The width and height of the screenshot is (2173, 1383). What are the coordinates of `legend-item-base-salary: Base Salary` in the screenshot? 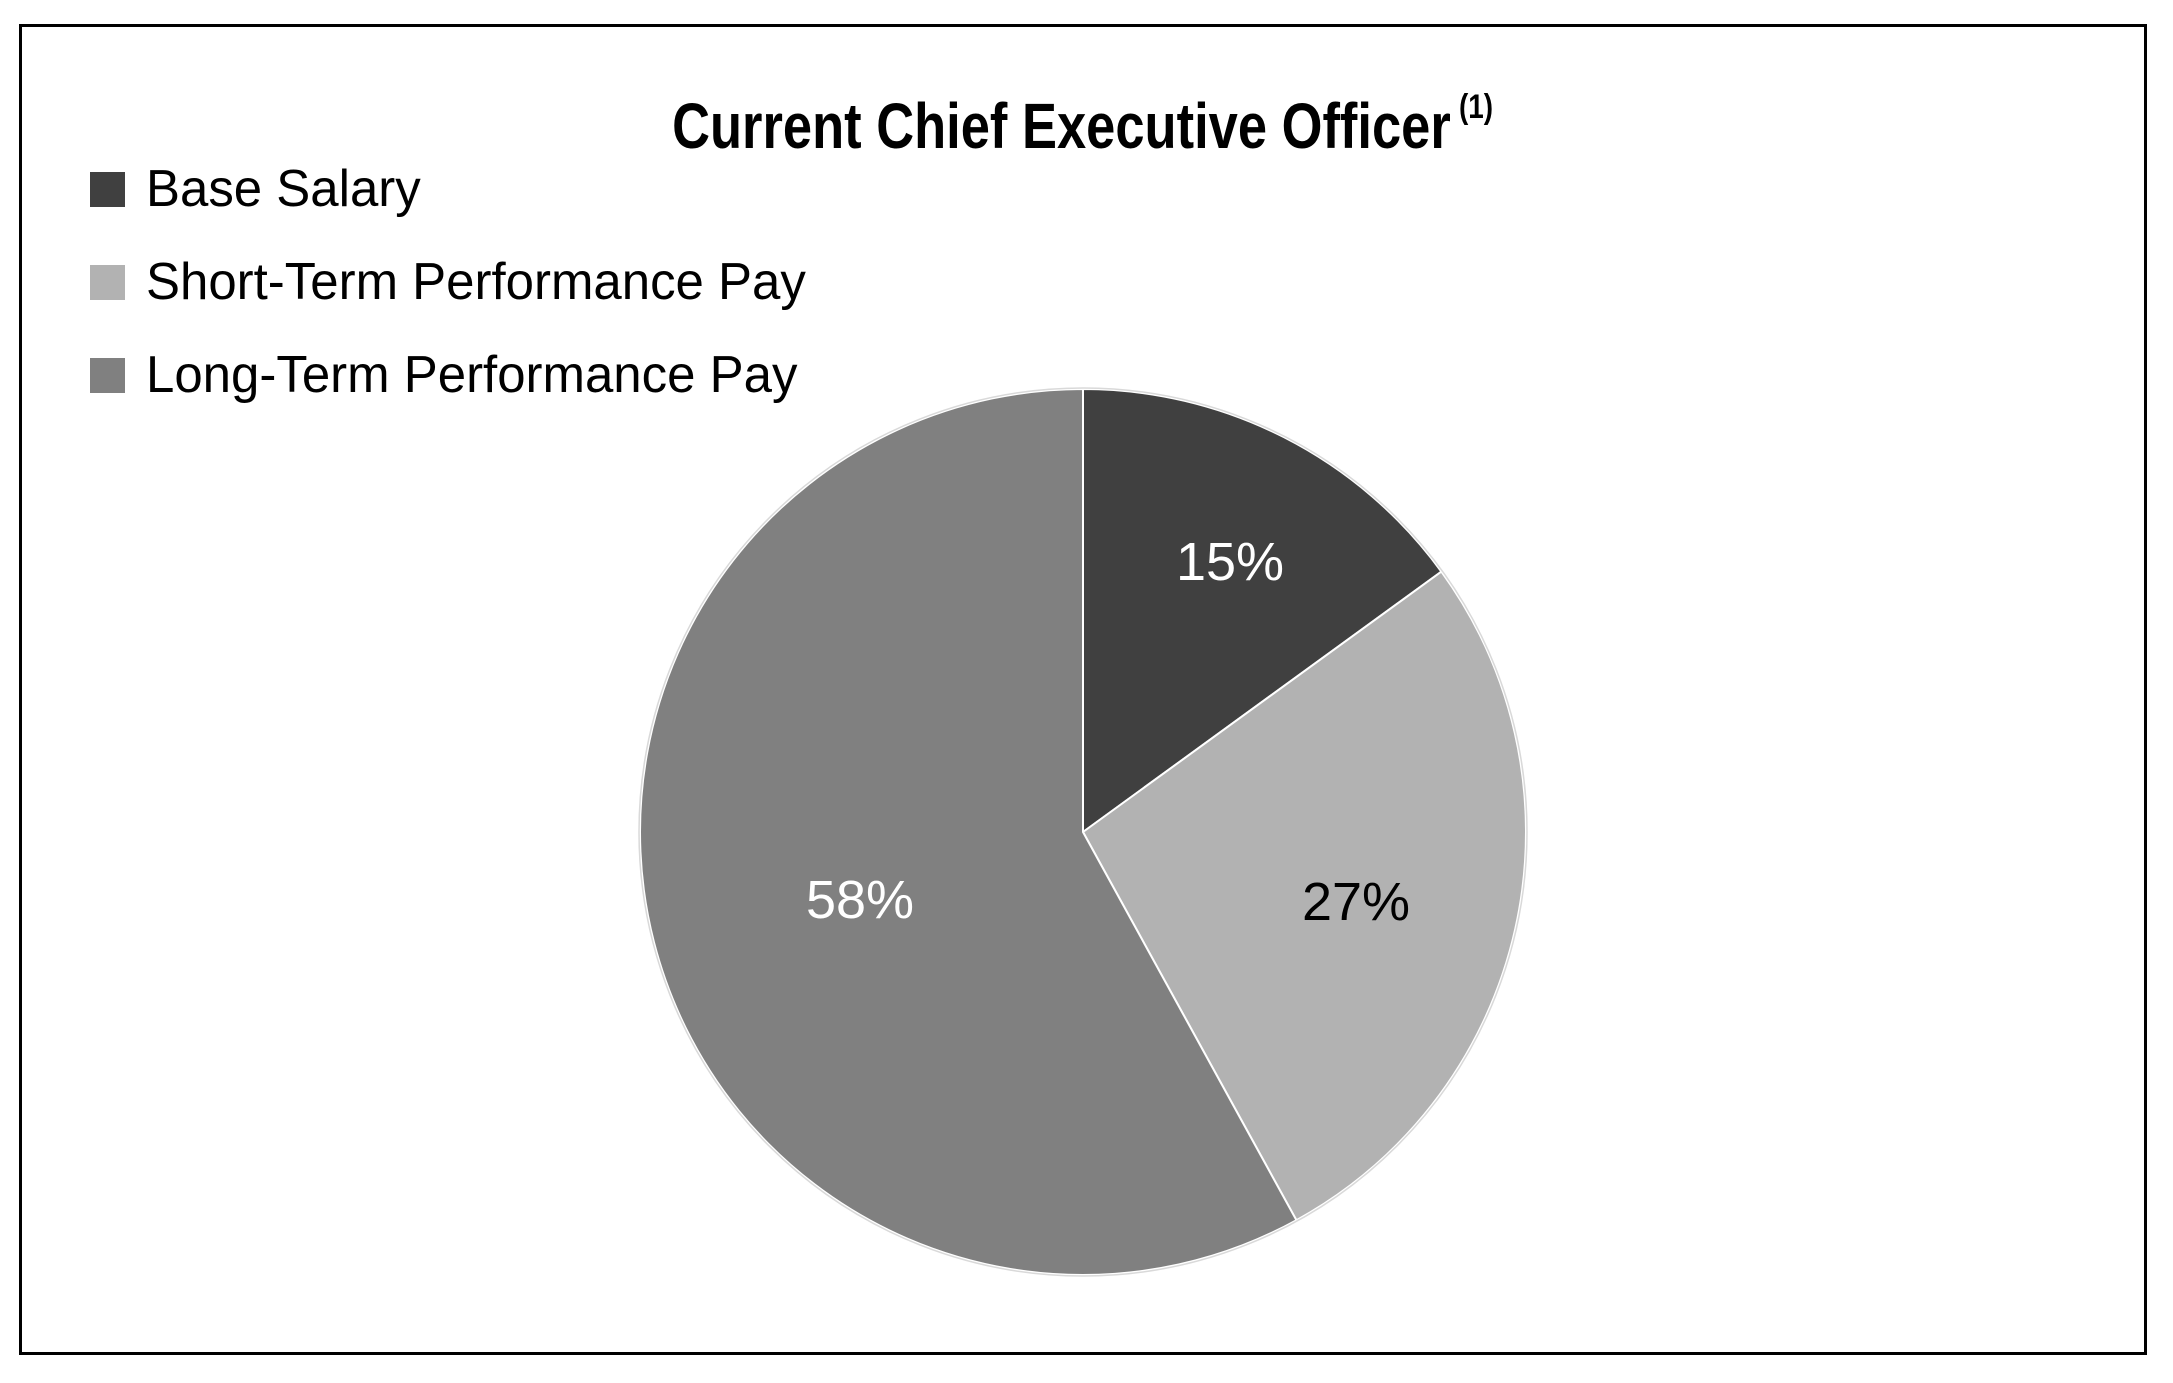 It's located at (258, 189).